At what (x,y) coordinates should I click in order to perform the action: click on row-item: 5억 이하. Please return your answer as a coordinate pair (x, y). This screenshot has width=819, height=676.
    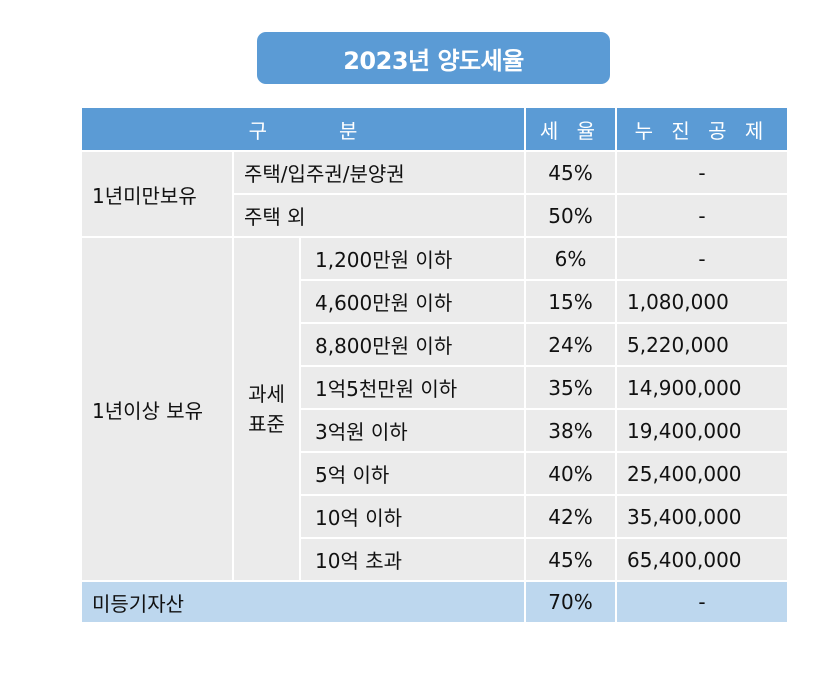
    Looking at the image, I should click on (412, 473).